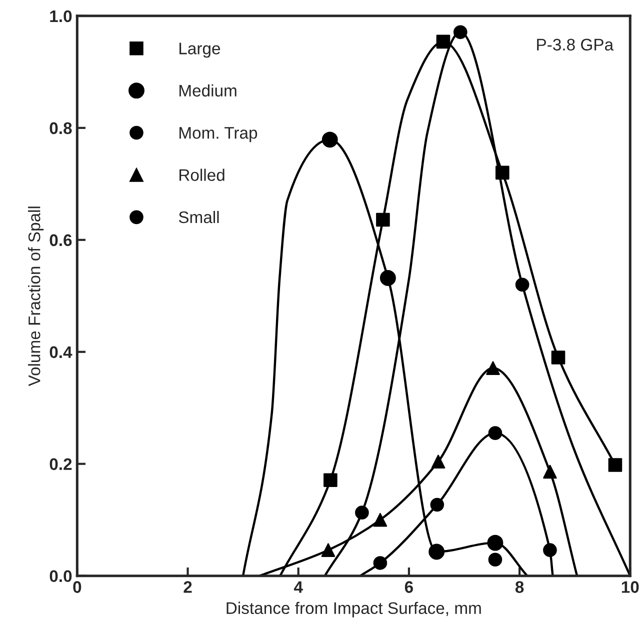 The image size is (643, 637). What do you see at coordinates (61, 576) in the screenshot?
I see `y-tick-label: 0.0` at bounding box center [61, 576].